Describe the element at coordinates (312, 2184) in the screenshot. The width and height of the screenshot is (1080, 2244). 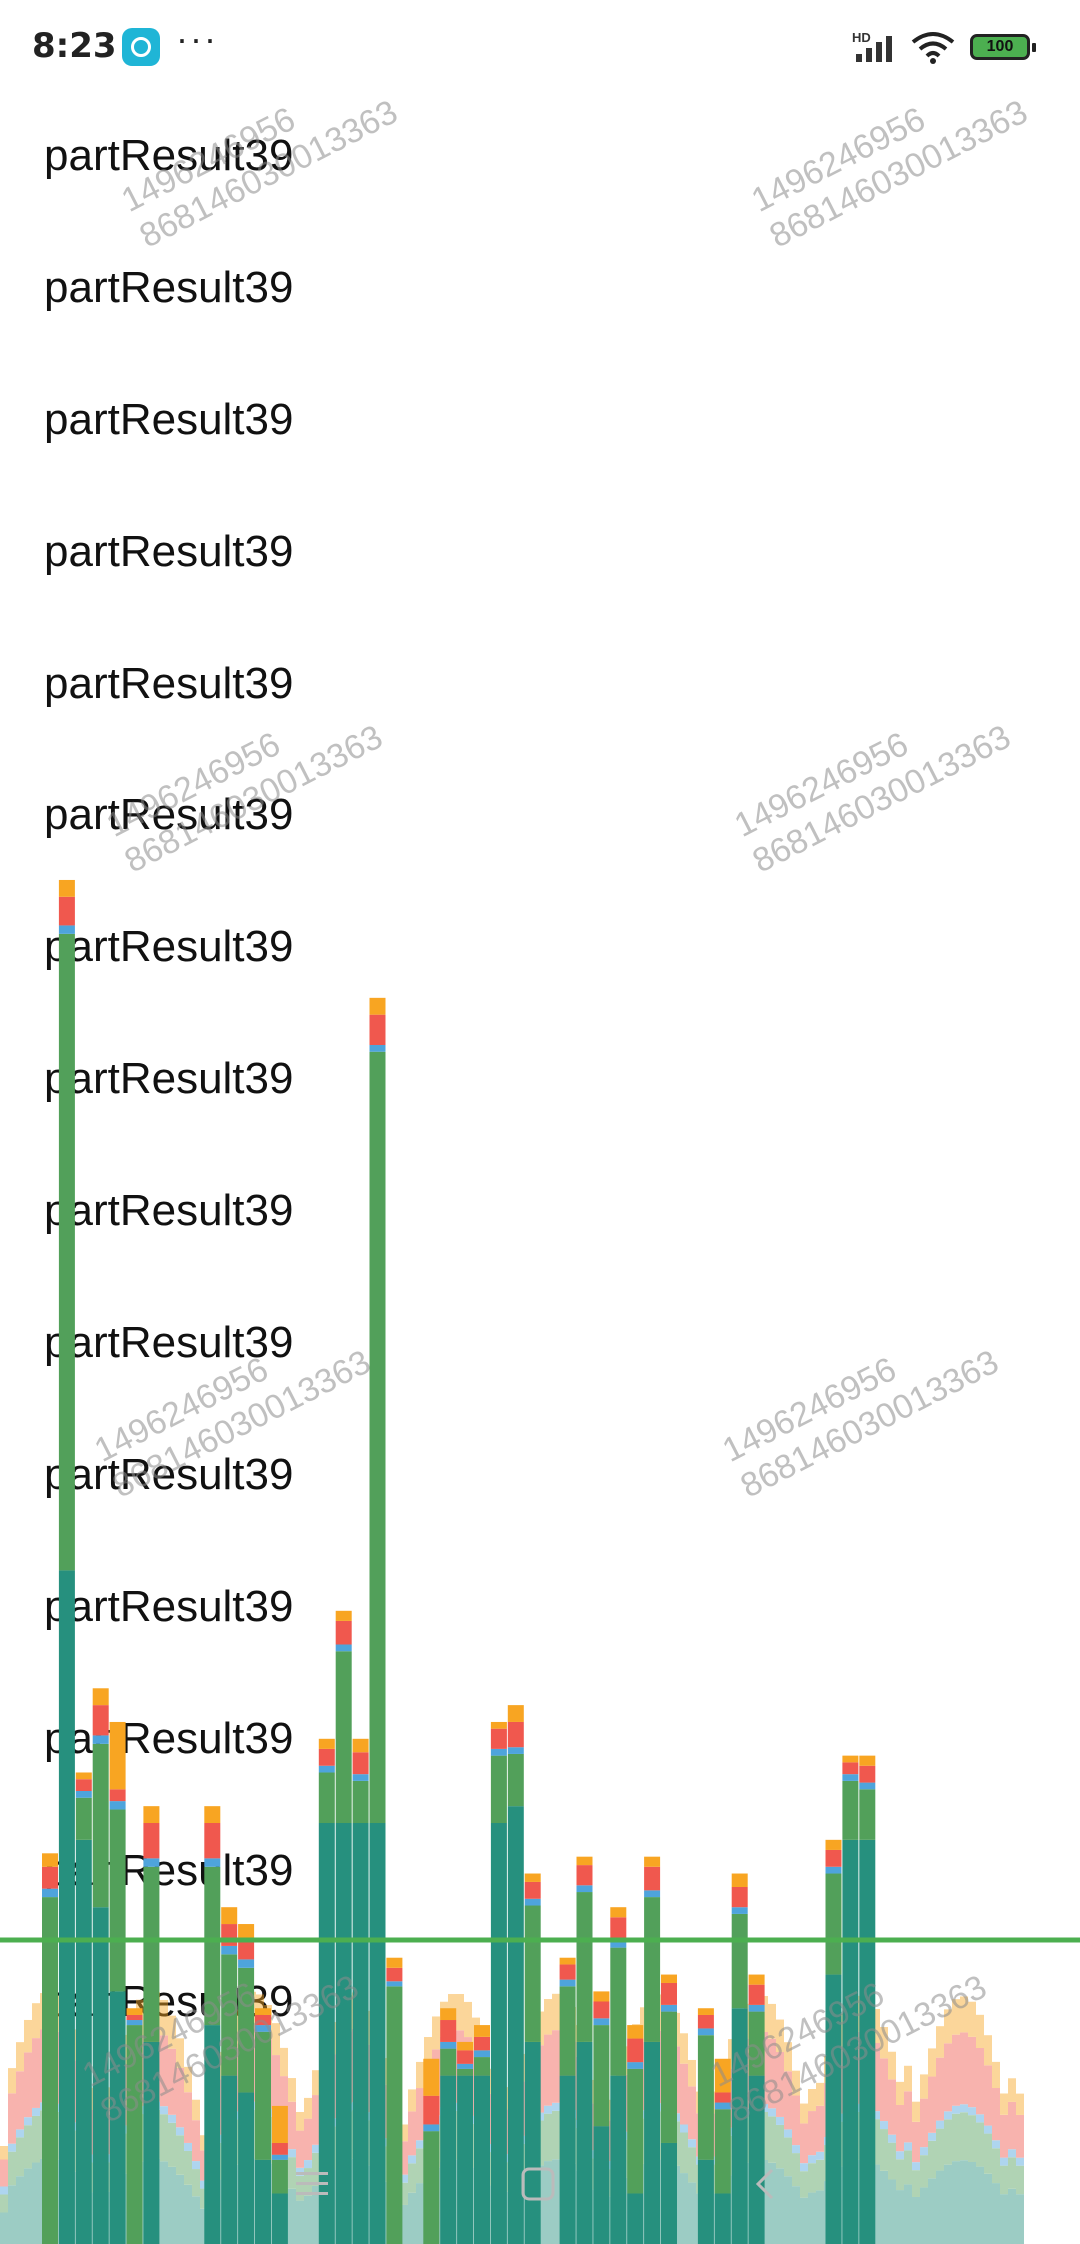
I see `menu-icon` at that location.